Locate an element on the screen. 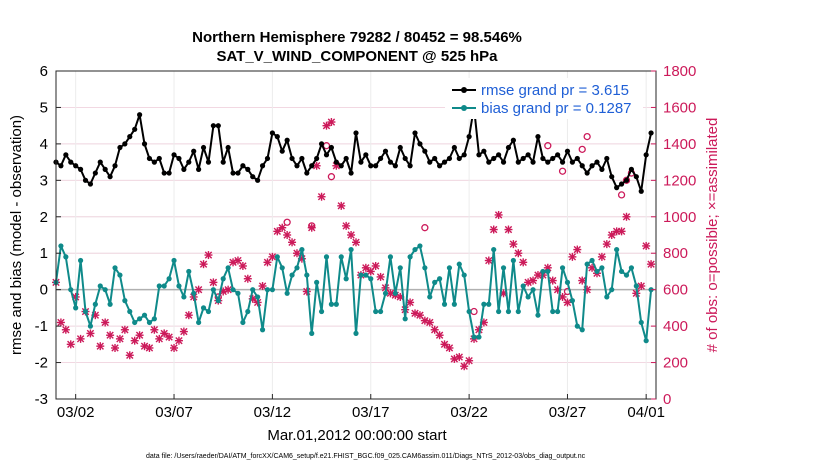  legend-box is located at coordinates (544, 98).